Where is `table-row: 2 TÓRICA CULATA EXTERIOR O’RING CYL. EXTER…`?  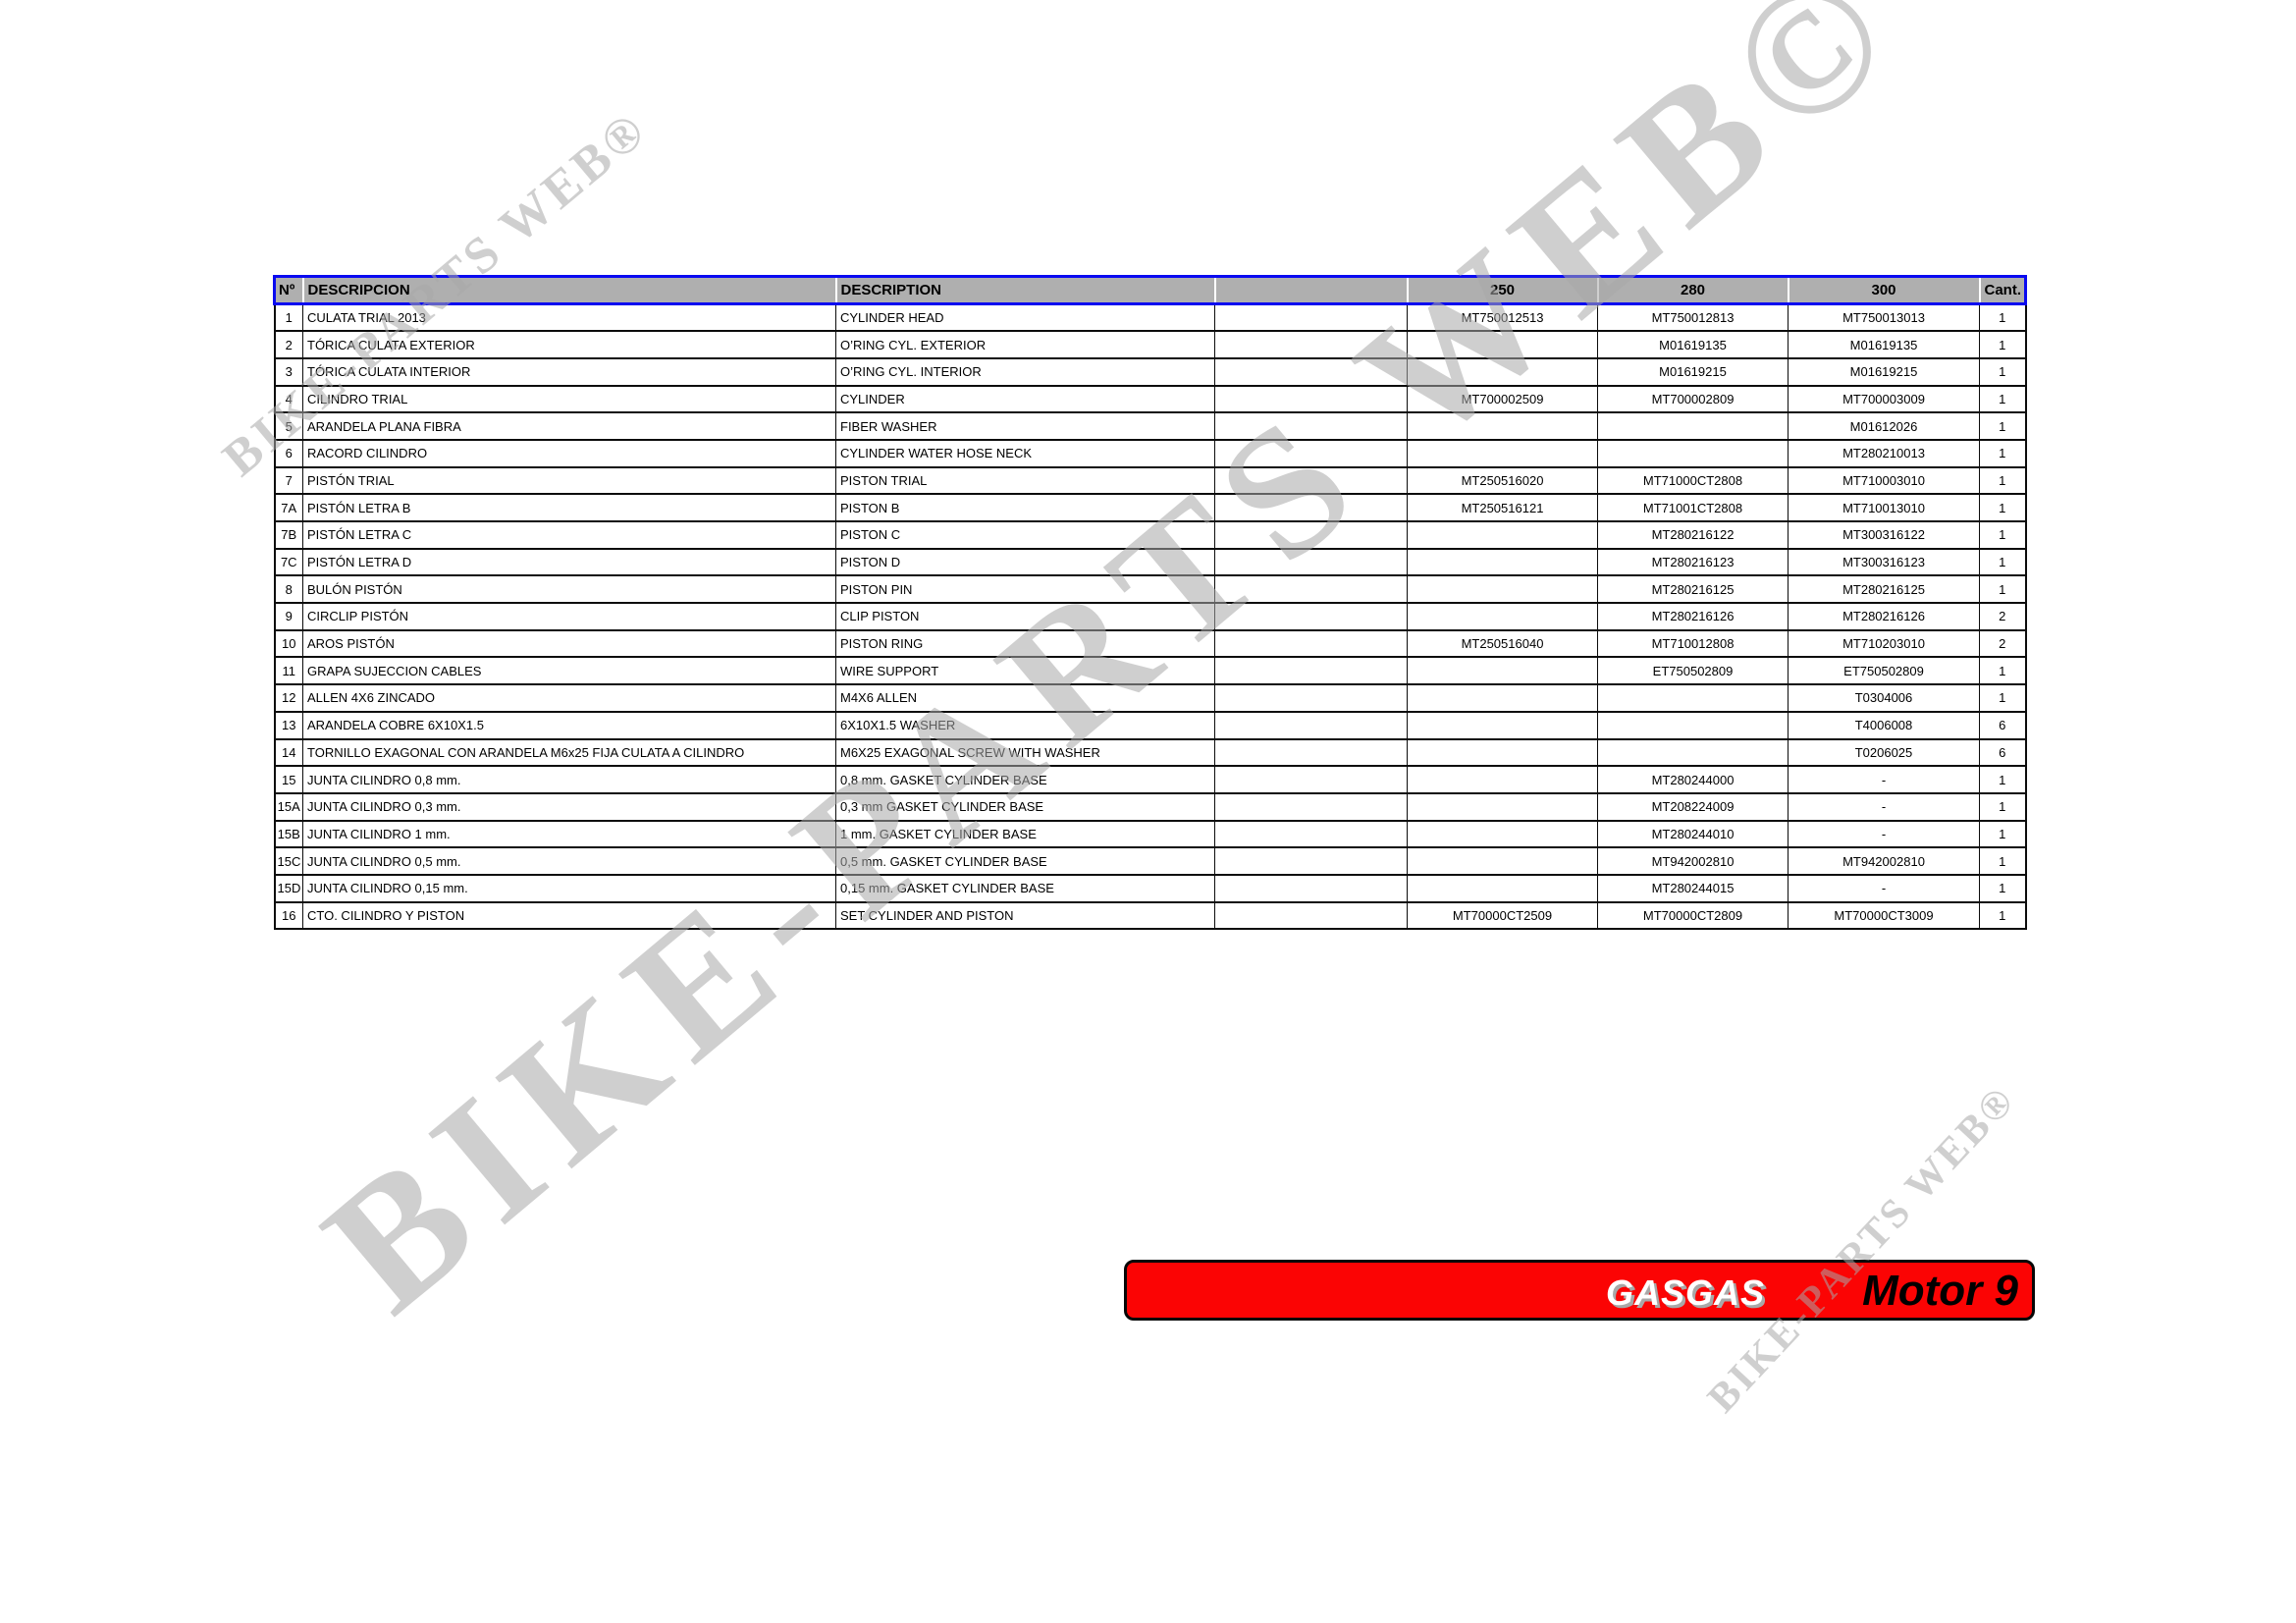 table-row: 2 TÓRICA CULATA EXTERIOR O’RING CYL. EXTER… is located at coordinates (1150, 344).